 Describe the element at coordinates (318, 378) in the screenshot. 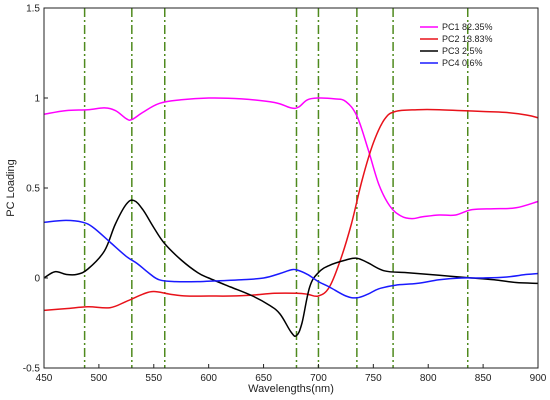

I see `x-tick-label: 700` at that location.